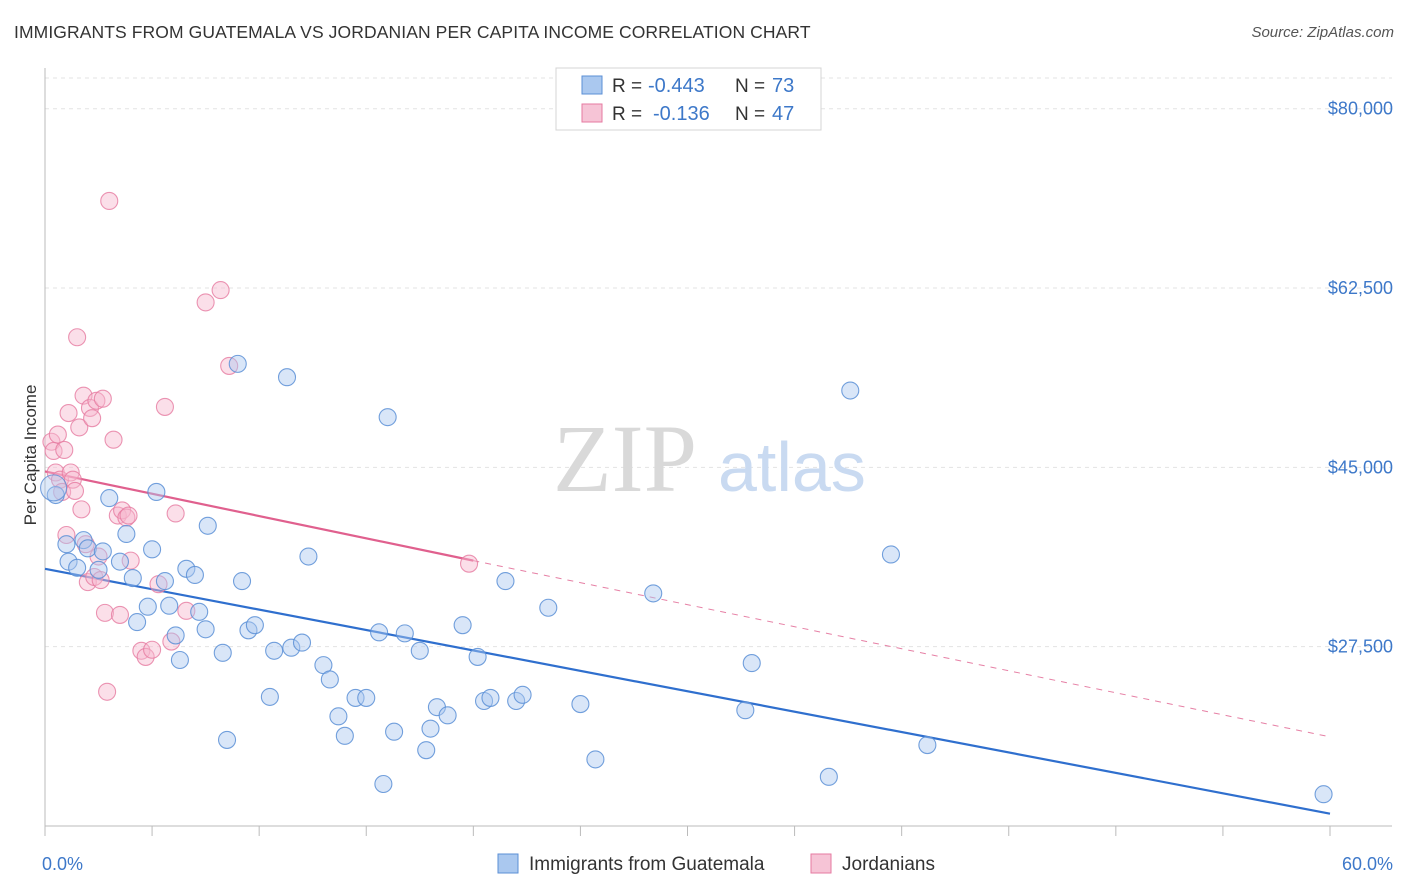 The width and height of the screenshot is (1406, 892). What do you see at coordinates (647, 864) in the screenshot?
I see `bottom-legend-label-guatemala: Immigrants from Guatemala` at bounding box center [647, 864].